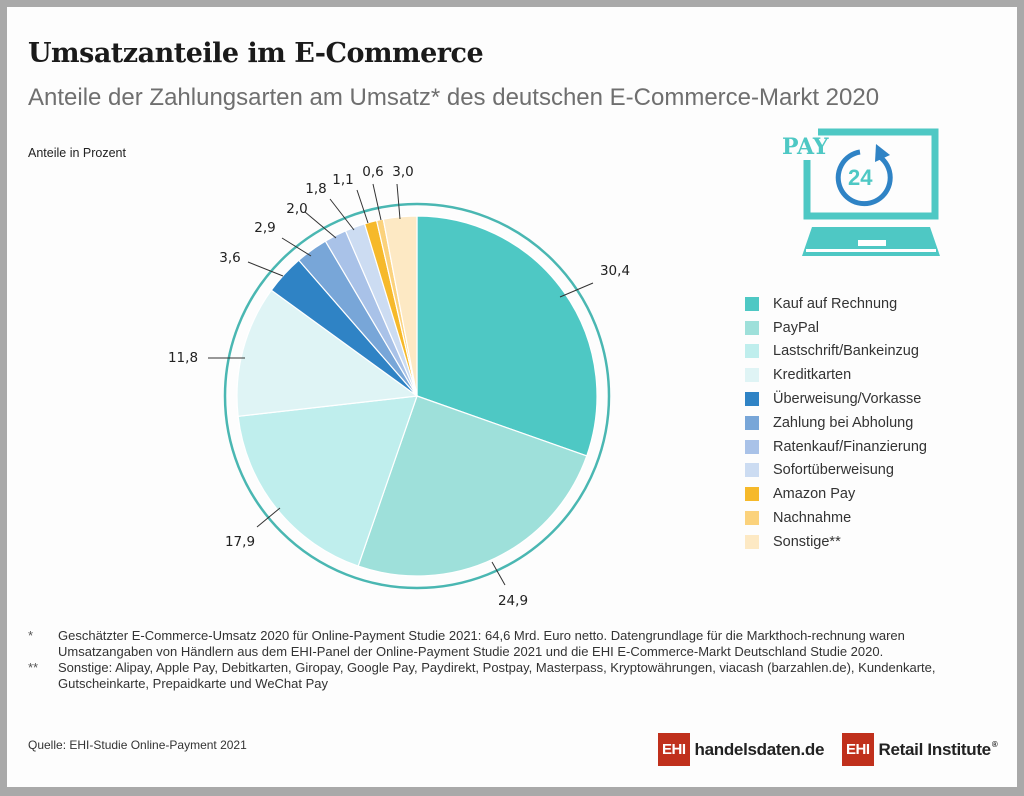 The width and height of the screenshot is (1024, 796). I want to click on legend-label: Sofortüberweisung, so click(833, 470).